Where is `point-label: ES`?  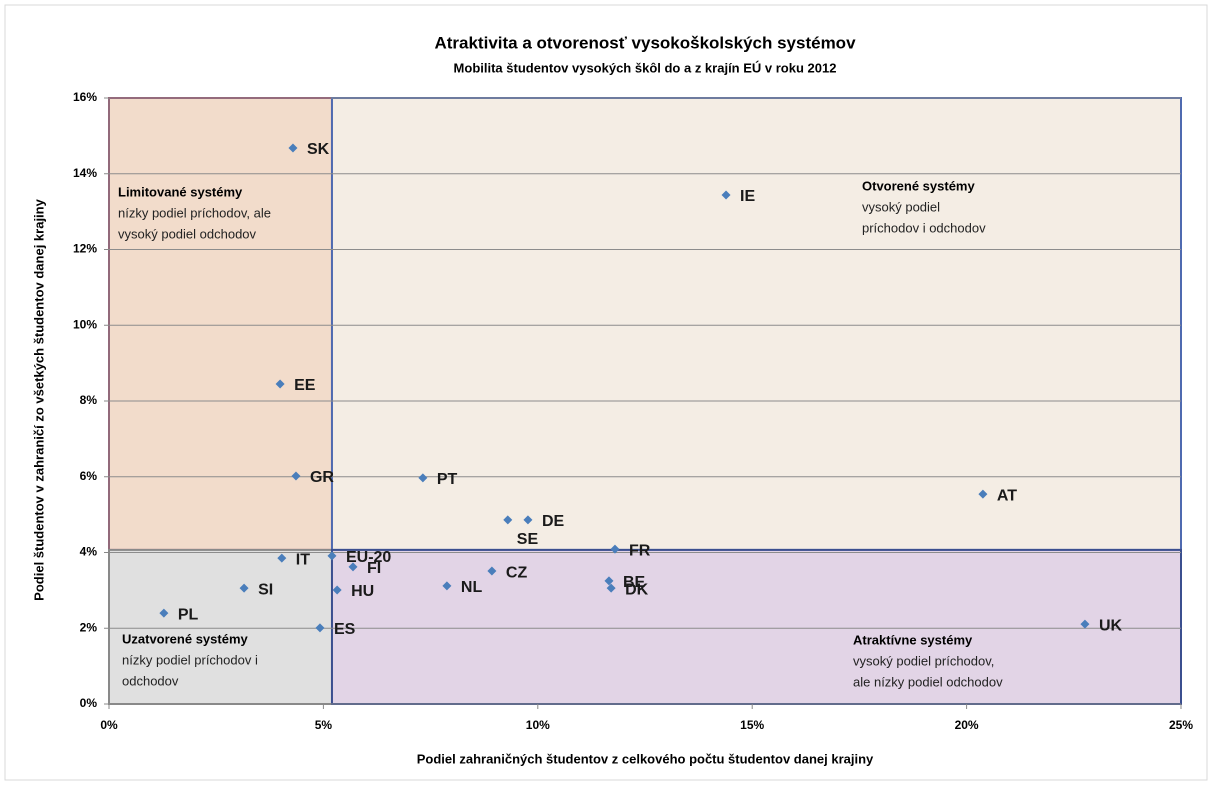 point-label: ES is located at coordinates (345, 629).